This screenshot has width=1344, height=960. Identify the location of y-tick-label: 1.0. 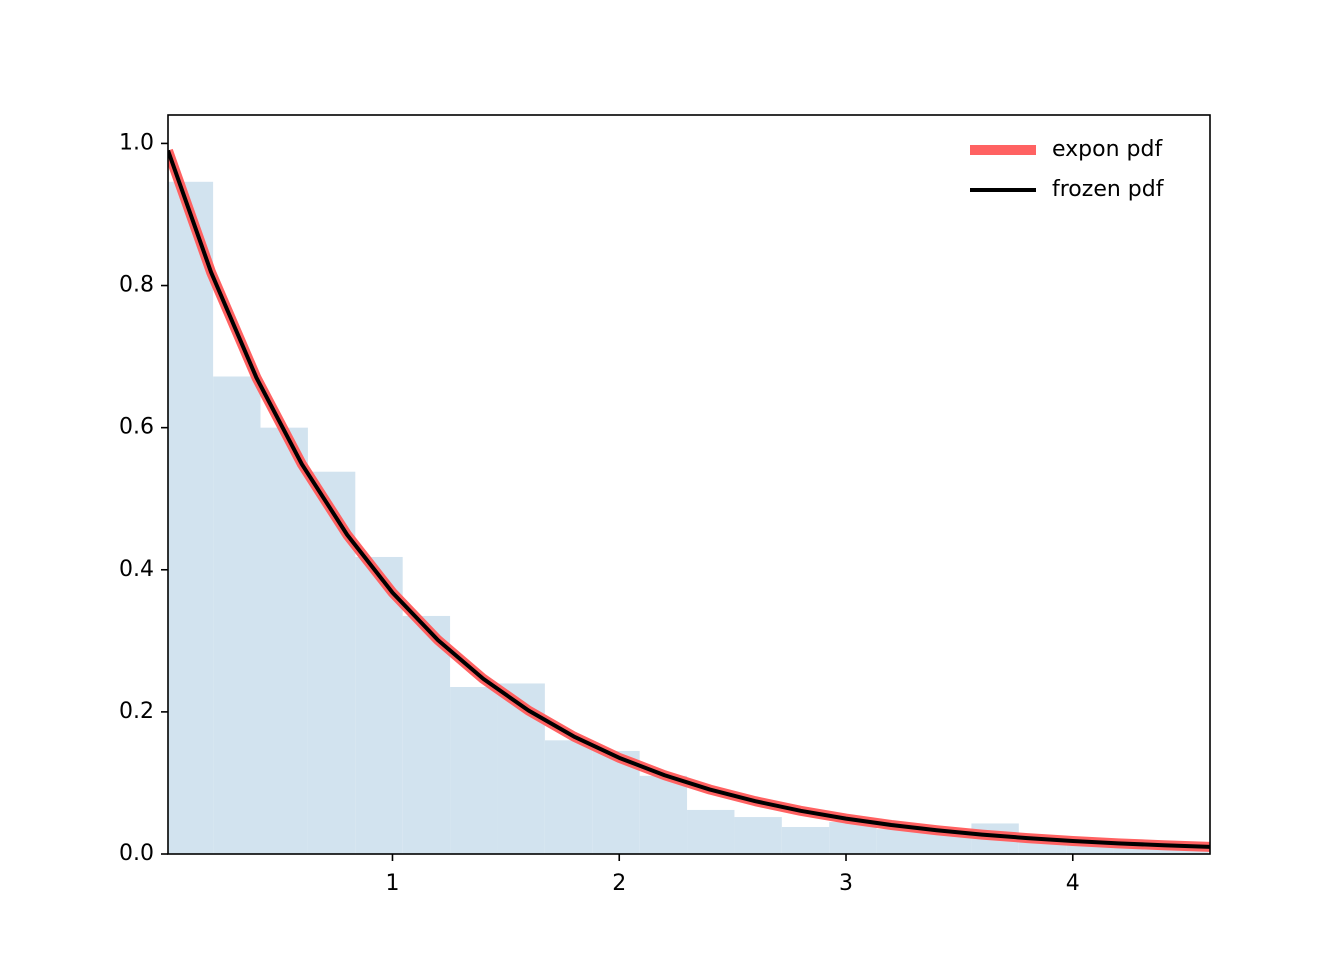
(136, 142).